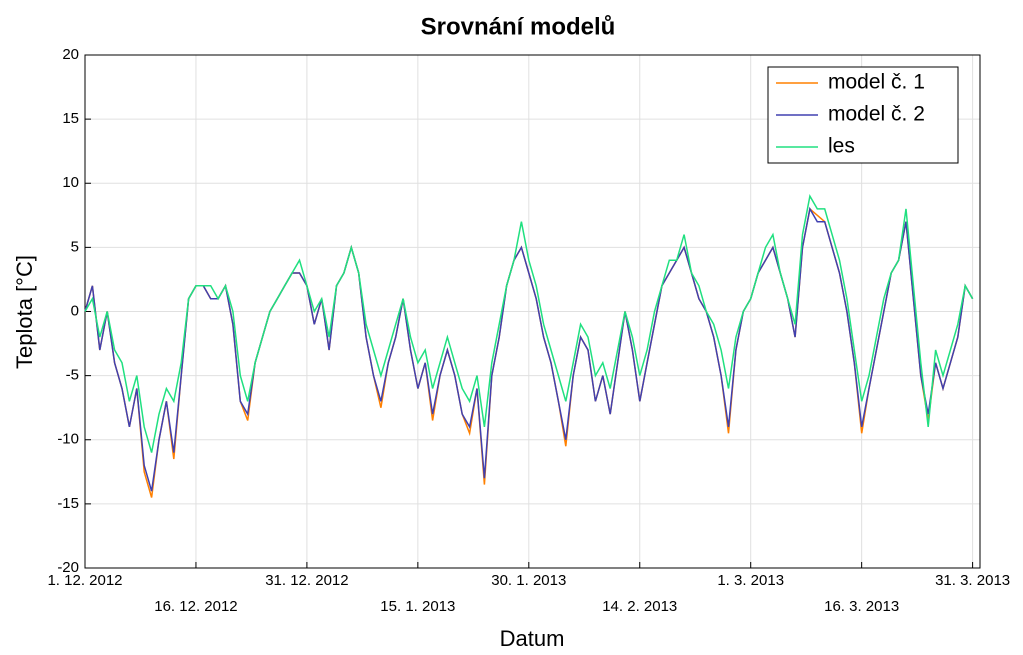 Image resolution: width=1023 pixels, height=655 pixels. I want to click on y-tick-label: 20, so click(70, 54).